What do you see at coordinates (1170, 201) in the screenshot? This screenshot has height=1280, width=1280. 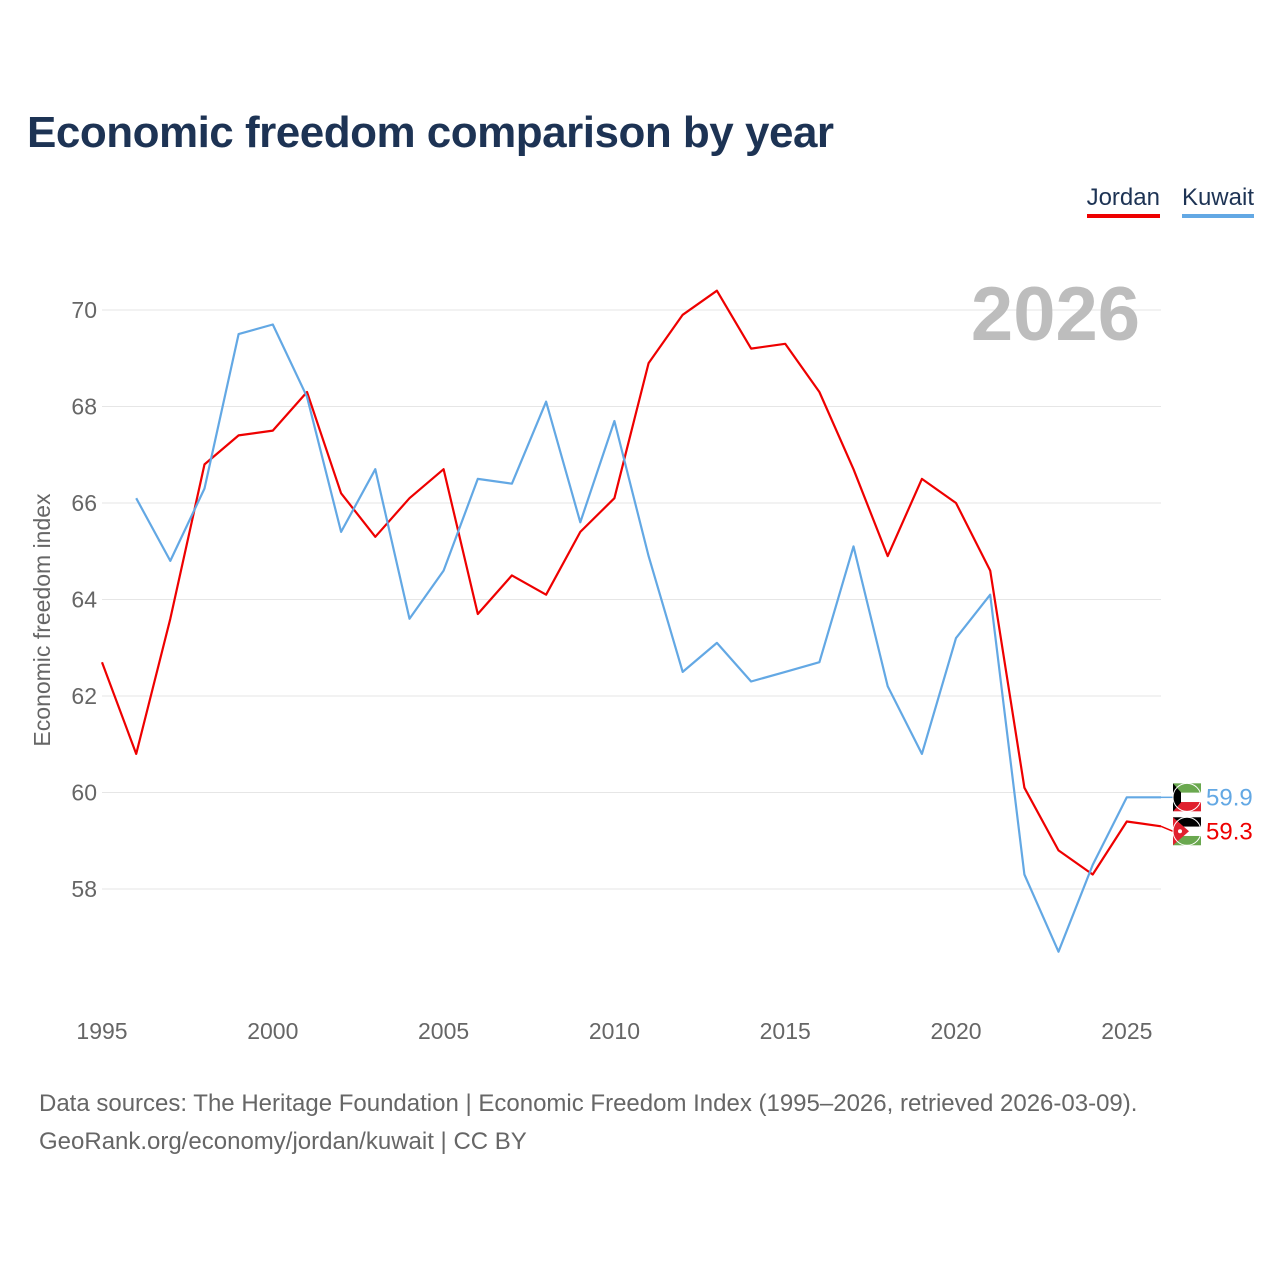 I see `legend: Jordan Kuwait` at bounding box center [1170, 201].